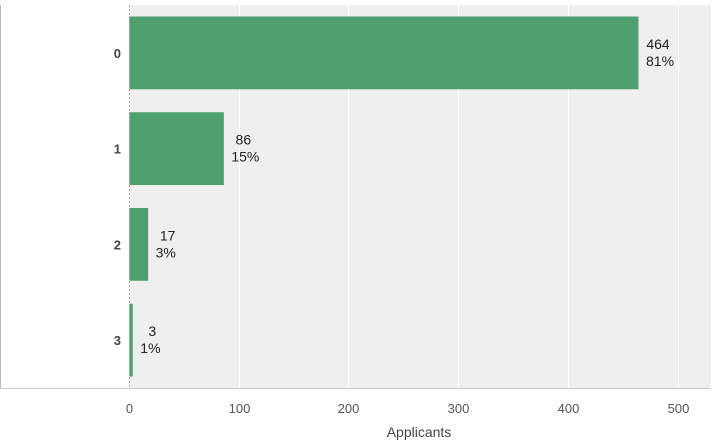 The image size is (721, 446). Describe the element at coordinates (349, 408) in the screenshot. I see `x-tick-label: 200` at that location.